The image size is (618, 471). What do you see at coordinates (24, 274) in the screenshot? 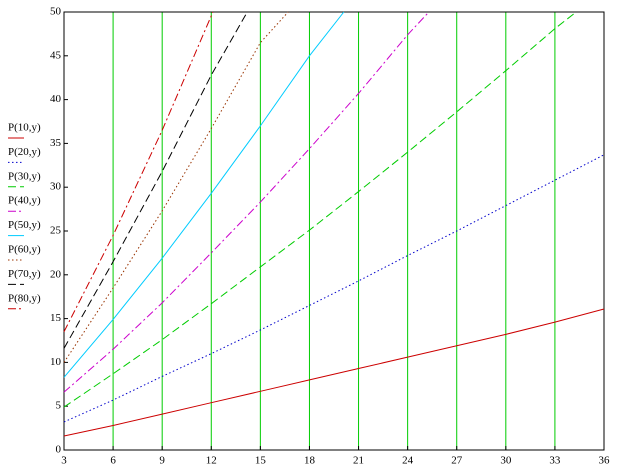
I see `legend-label: P(70,y)` at bounding box center [24, 274].